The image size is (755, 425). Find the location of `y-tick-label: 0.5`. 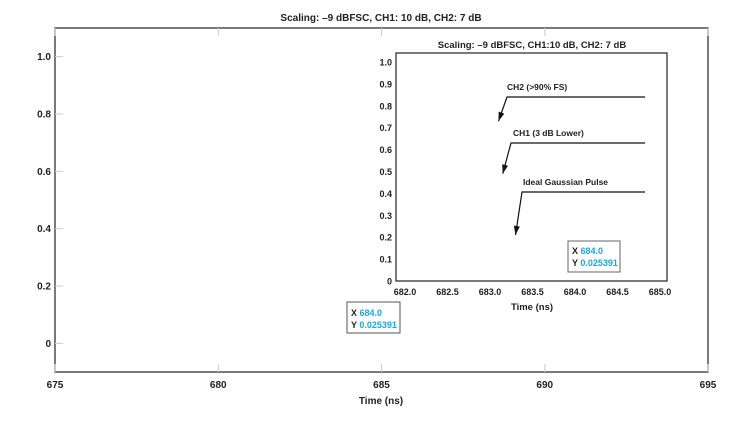

y-tick-label: 0.5 is located at coordinates (385, 172).